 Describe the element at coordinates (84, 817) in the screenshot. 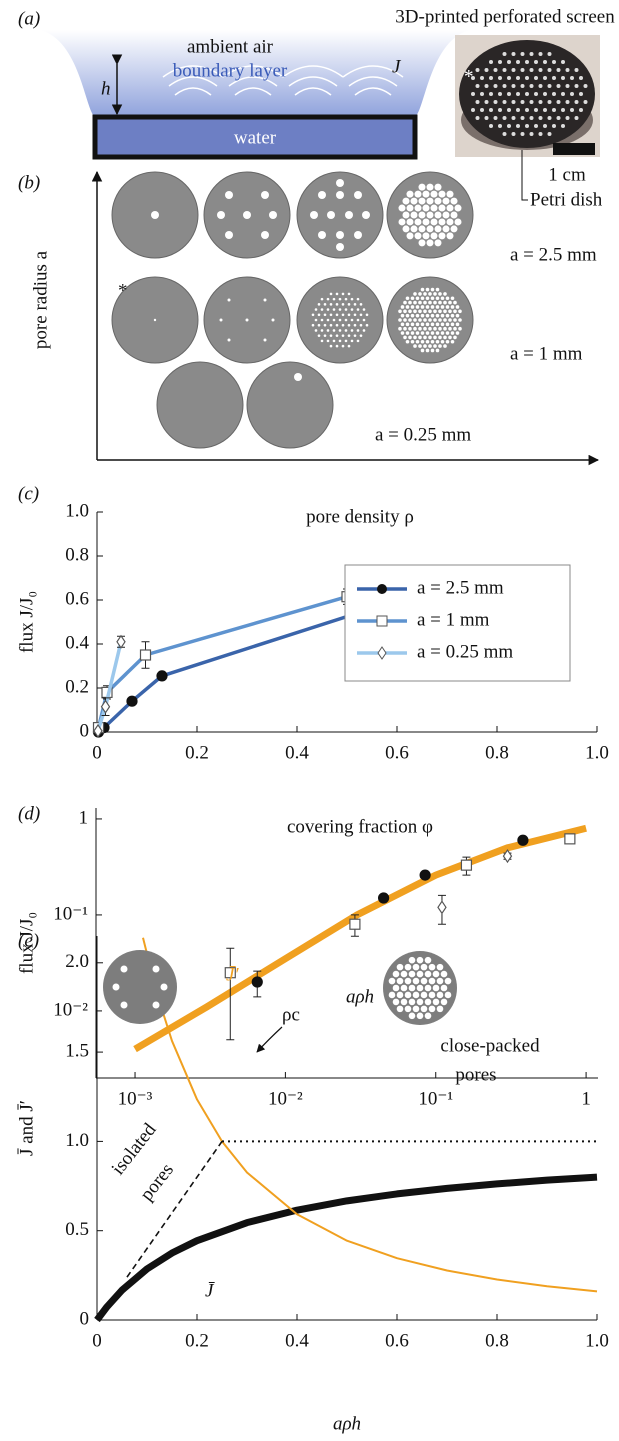

I see `y-tick-label: 1` at that location.